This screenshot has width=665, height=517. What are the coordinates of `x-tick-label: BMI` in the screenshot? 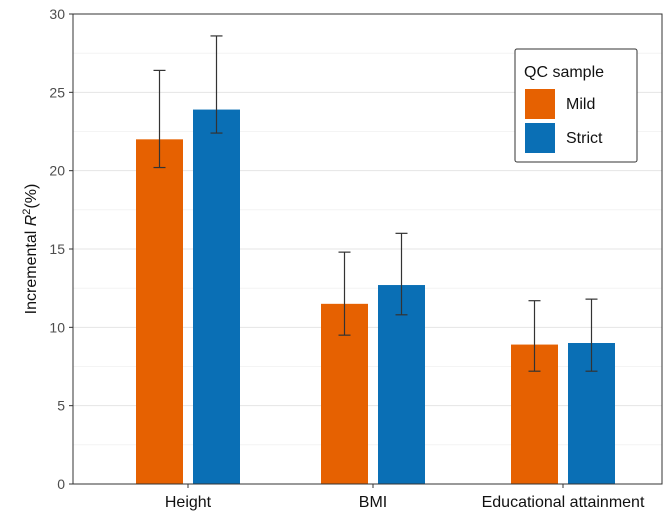 It's located at (373, 502).